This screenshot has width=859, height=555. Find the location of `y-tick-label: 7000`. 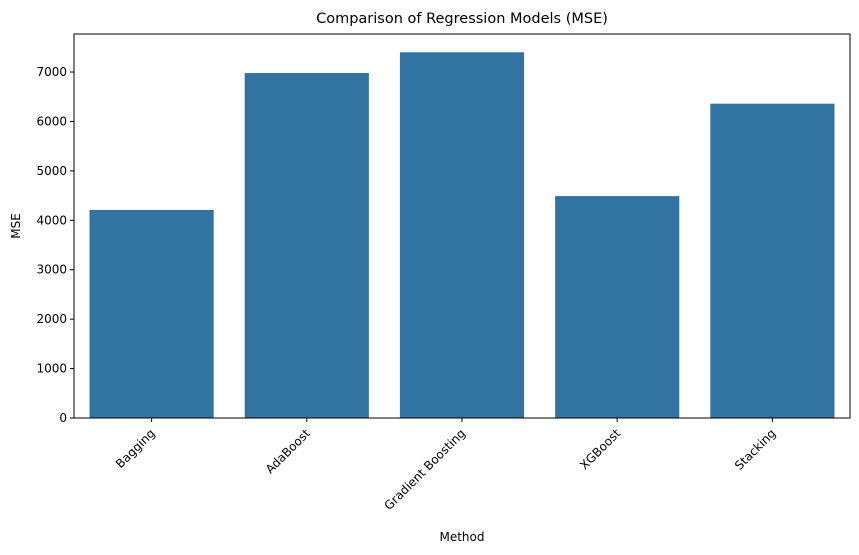

y-tick-label: 7000 is located at coordinates (51, 72).